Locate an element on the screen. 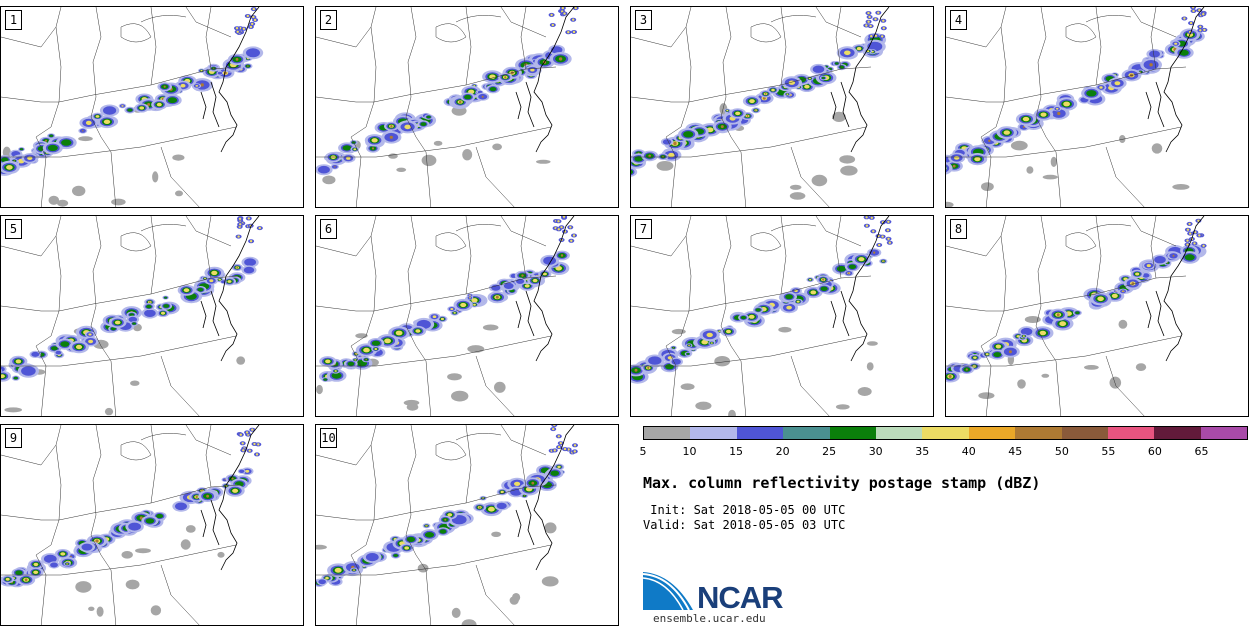  stamp-panel-1: 1 is located at coordinates (152, 107).